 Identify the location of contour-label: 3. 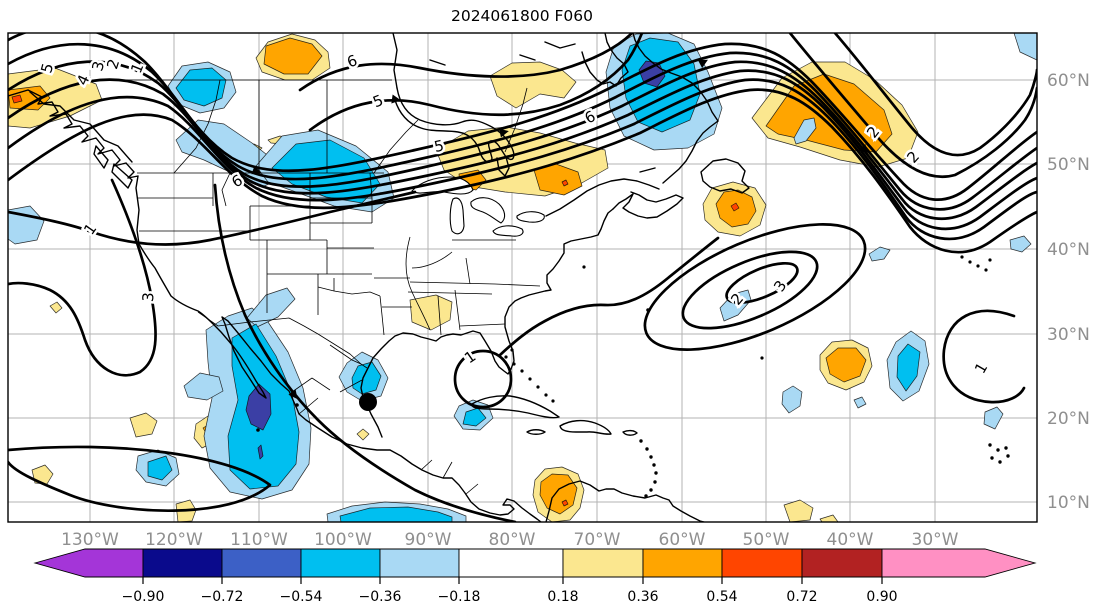
(148, 296).